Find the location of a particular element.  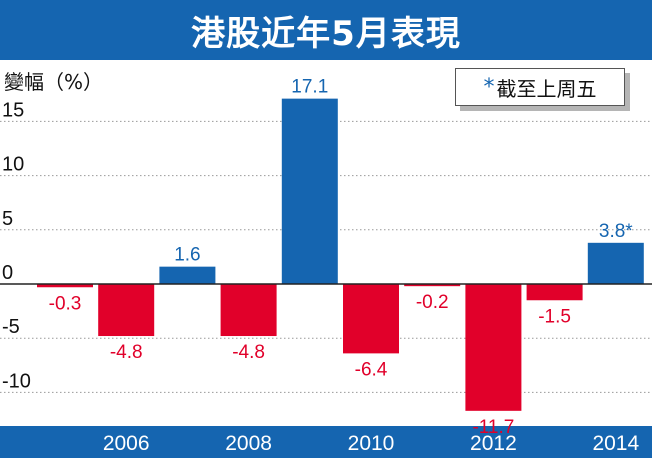

note-box: * 截至上周五 is located at coordinates (540, 87).